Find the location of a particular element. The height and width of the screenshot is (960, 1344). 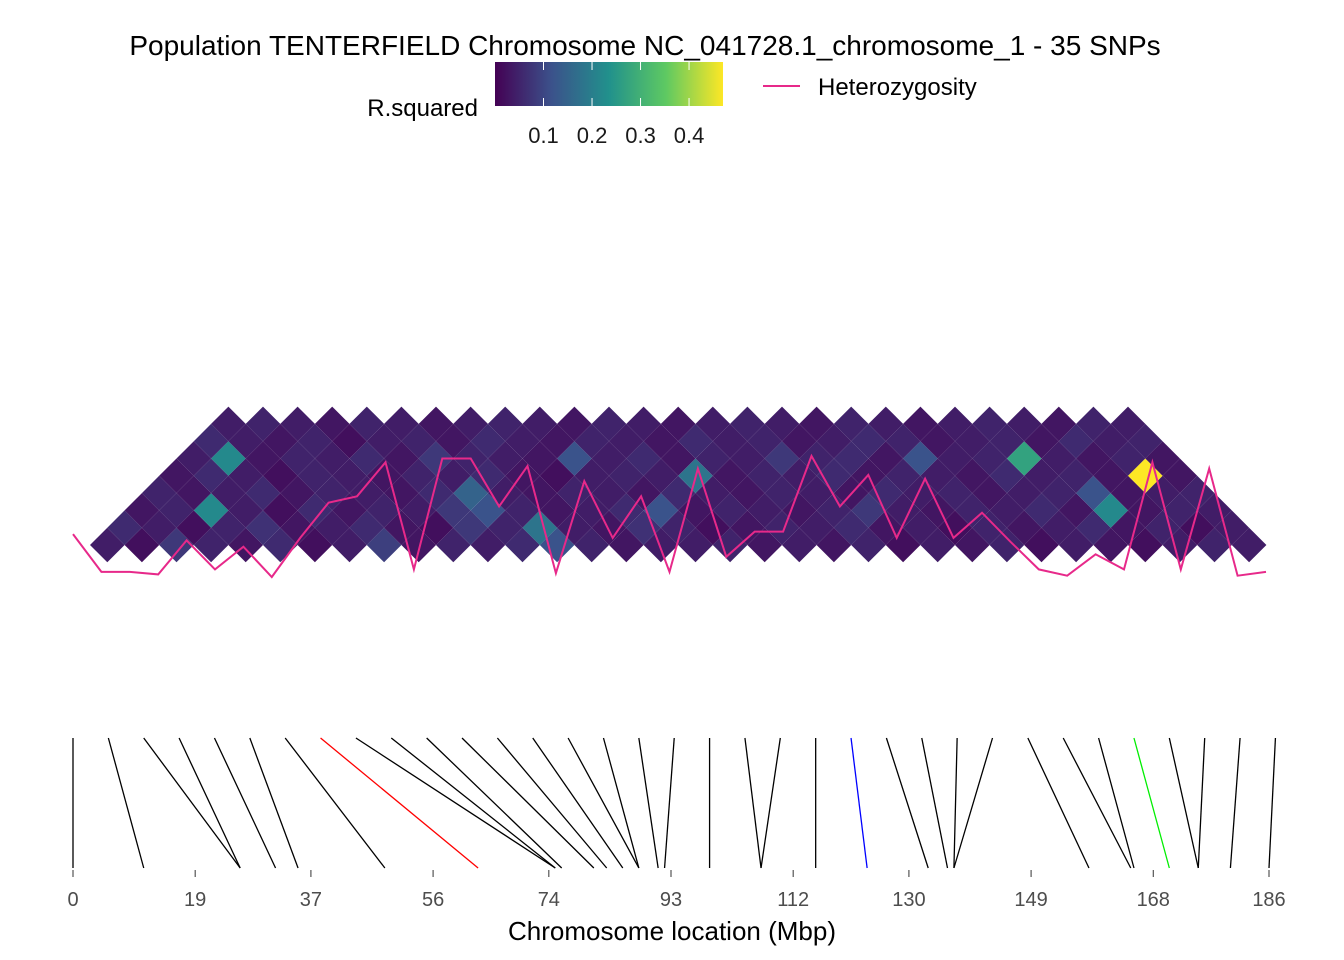

heterozygosity-series is located at coordinates (669, 516).